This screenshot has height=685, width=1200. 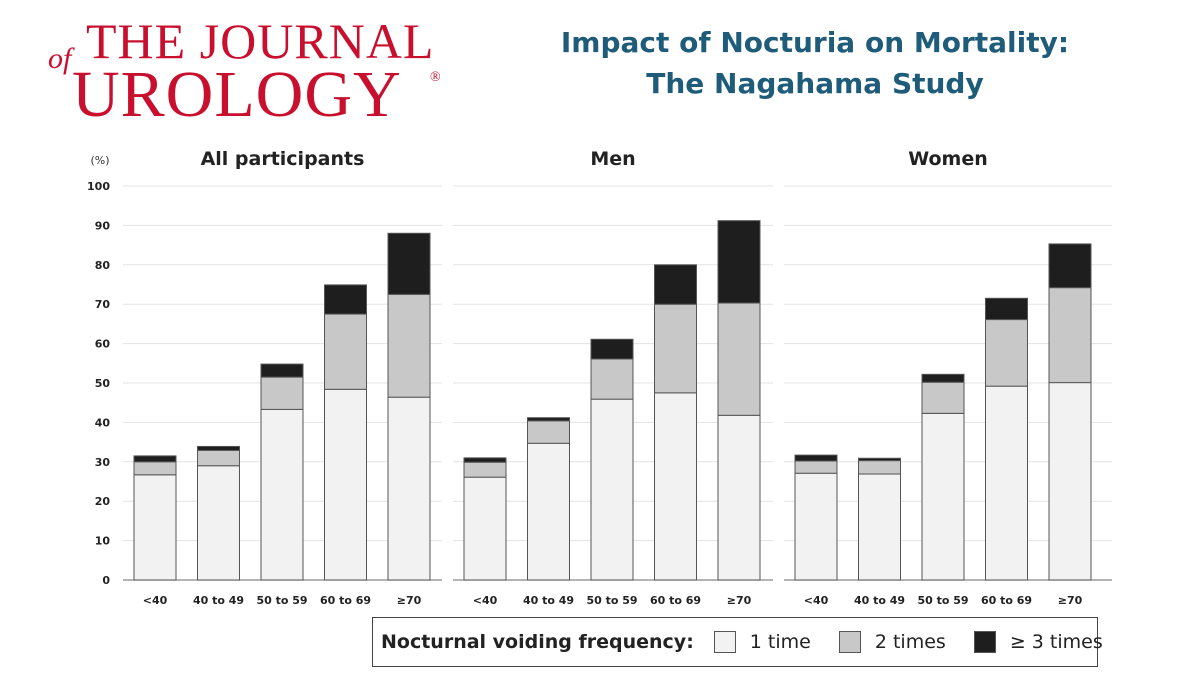 What do you see at coordinates (98, 186) in the screenshot?
I see `y-tick-label-100: 100` at bounding box center [98, 186].